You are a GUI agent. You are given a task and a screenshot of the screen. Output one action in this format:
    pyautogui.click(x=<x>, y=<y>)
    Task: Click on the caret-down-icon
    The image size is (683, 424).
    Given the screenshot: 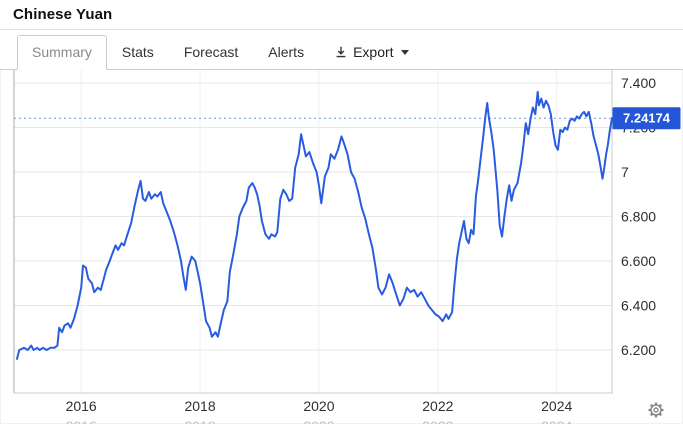 What is the action you would take?
    pyautogui.click(x=404, y=52)
    